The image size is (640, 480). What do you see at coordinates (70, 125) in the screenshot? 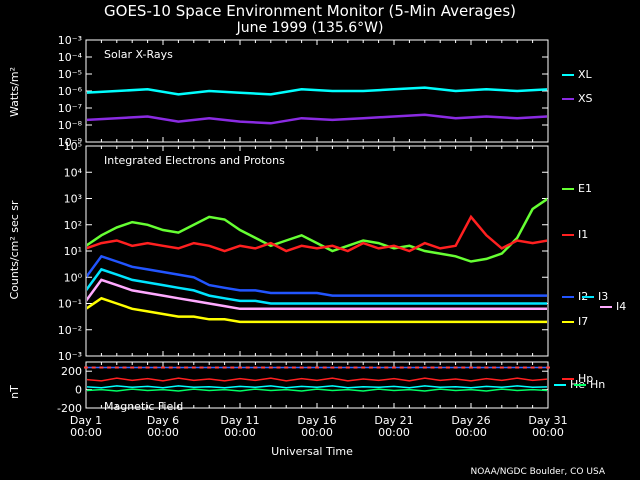
I see `y-tick-label: 10⁻⁸` at bounding box center [70, 125].